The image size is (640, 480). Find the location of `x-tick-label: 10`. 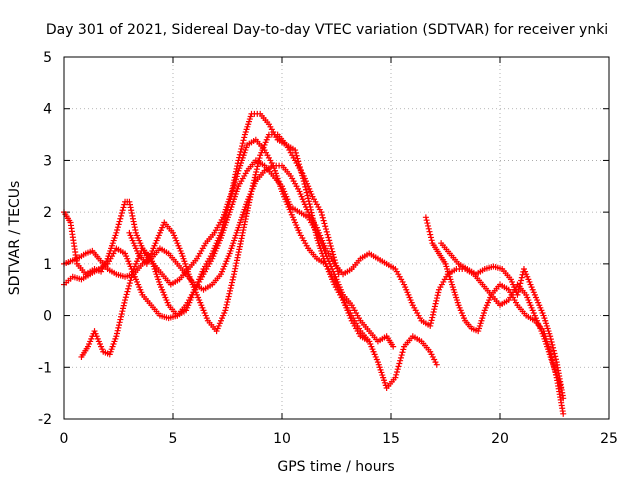

x-tick-label: 10 is located at coordinates (282, 439).